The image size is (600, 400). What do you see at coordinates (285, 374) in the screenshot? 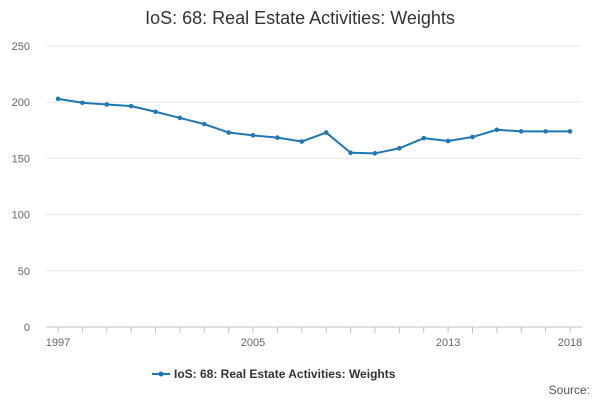
I see `legend-label: IoS: 68: Real Estate Activities: Weights` at bounding box center [285, 374].